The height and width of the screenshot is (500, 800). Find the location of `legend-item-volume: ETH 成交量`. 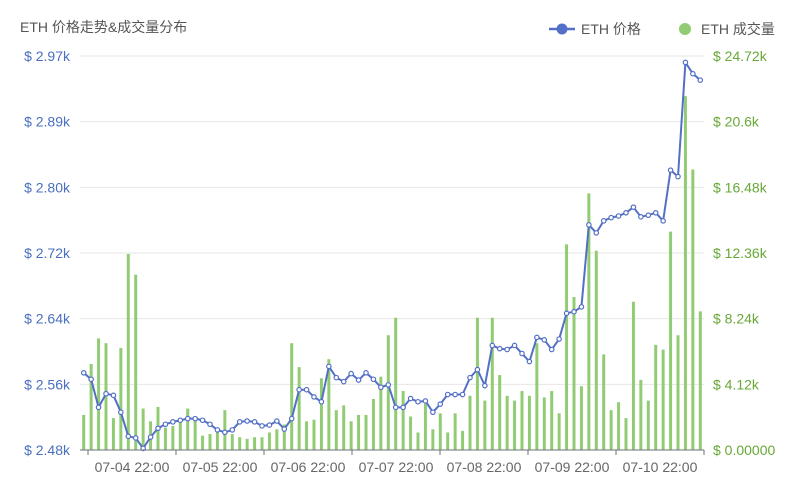

legend-item-volume: ETH 成交量 is located at coordinates (727, 29).